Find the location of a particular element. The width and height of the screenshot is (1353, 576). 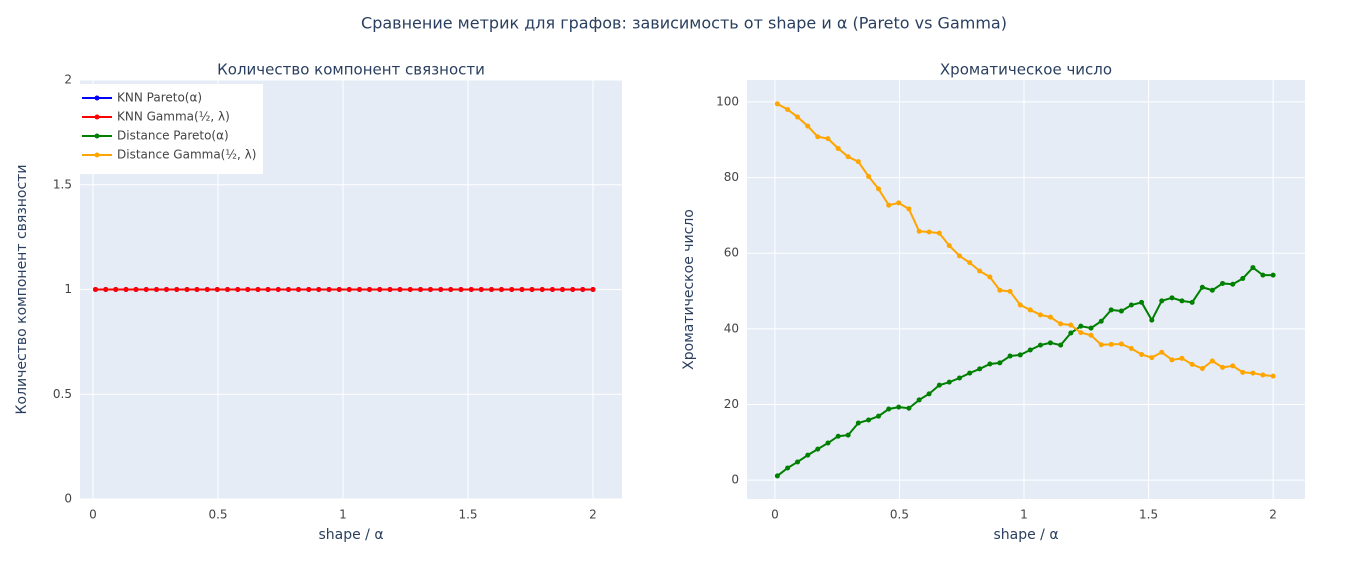

x-tick-label: 2 is located at coordinates (593, 515).